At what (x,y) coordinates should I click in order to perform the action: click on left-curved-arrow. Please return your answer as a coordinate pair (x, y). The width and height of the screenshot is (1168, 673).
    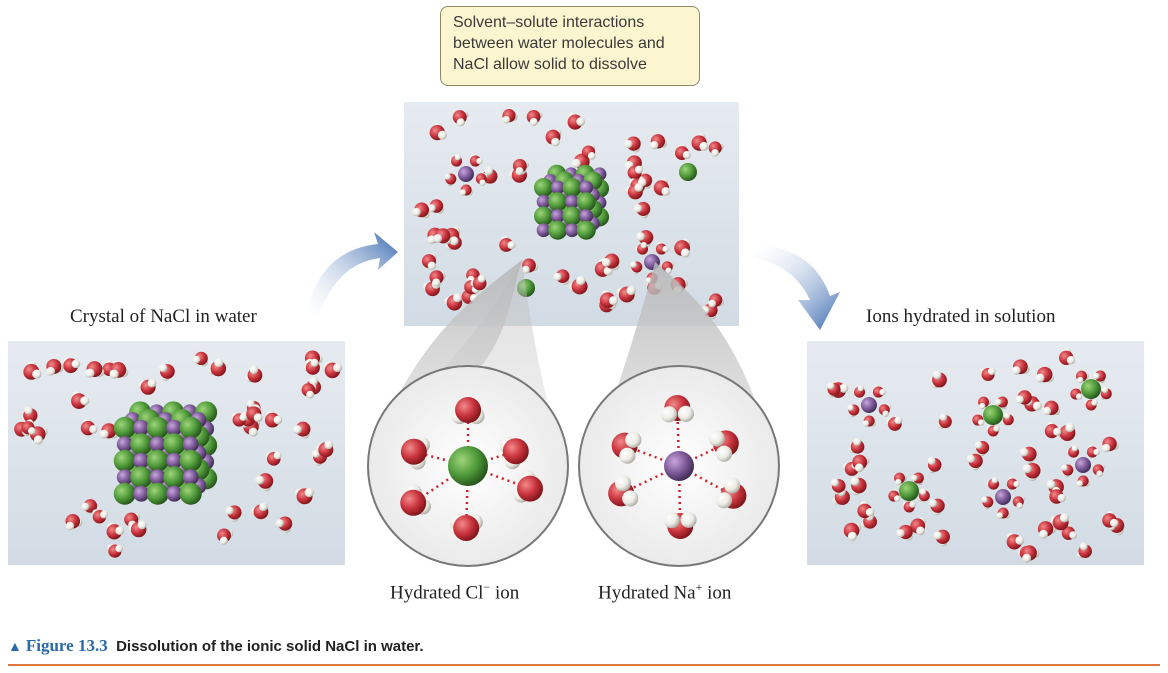
    Looking at the image, I should click on (351, 275).